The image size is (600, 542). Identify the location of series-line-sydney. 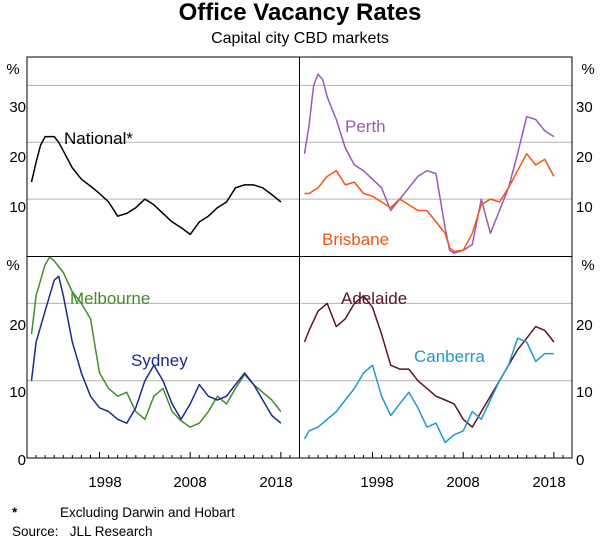
(156, 349).